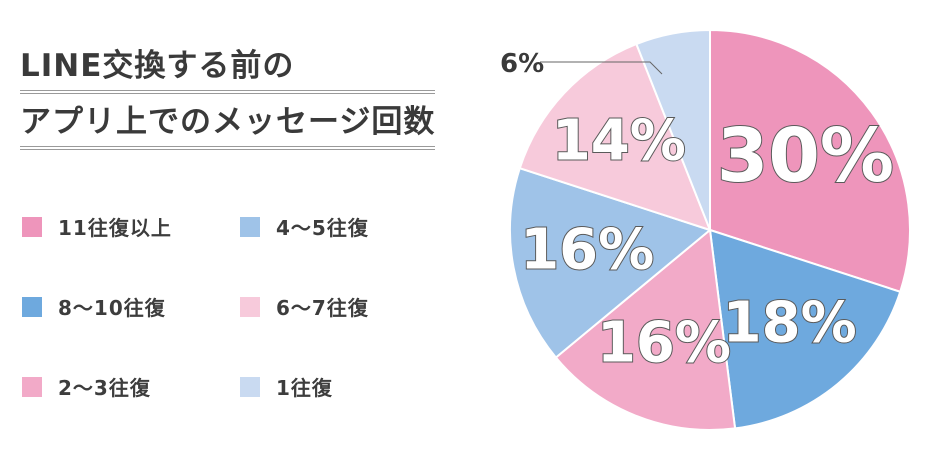 The image size is (930, 450). I want to click on slice-leader-line, so click(601, 68).